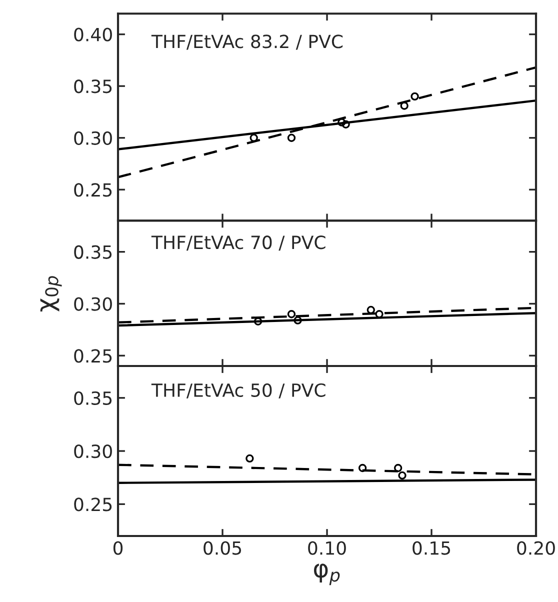 This screenshot has width=558, height=602. What do you see at coordinates (238, 390) in the screenshot?
I see `annotation: THF/EtVAc 50 / PVC` at bounding box center [238, 390].